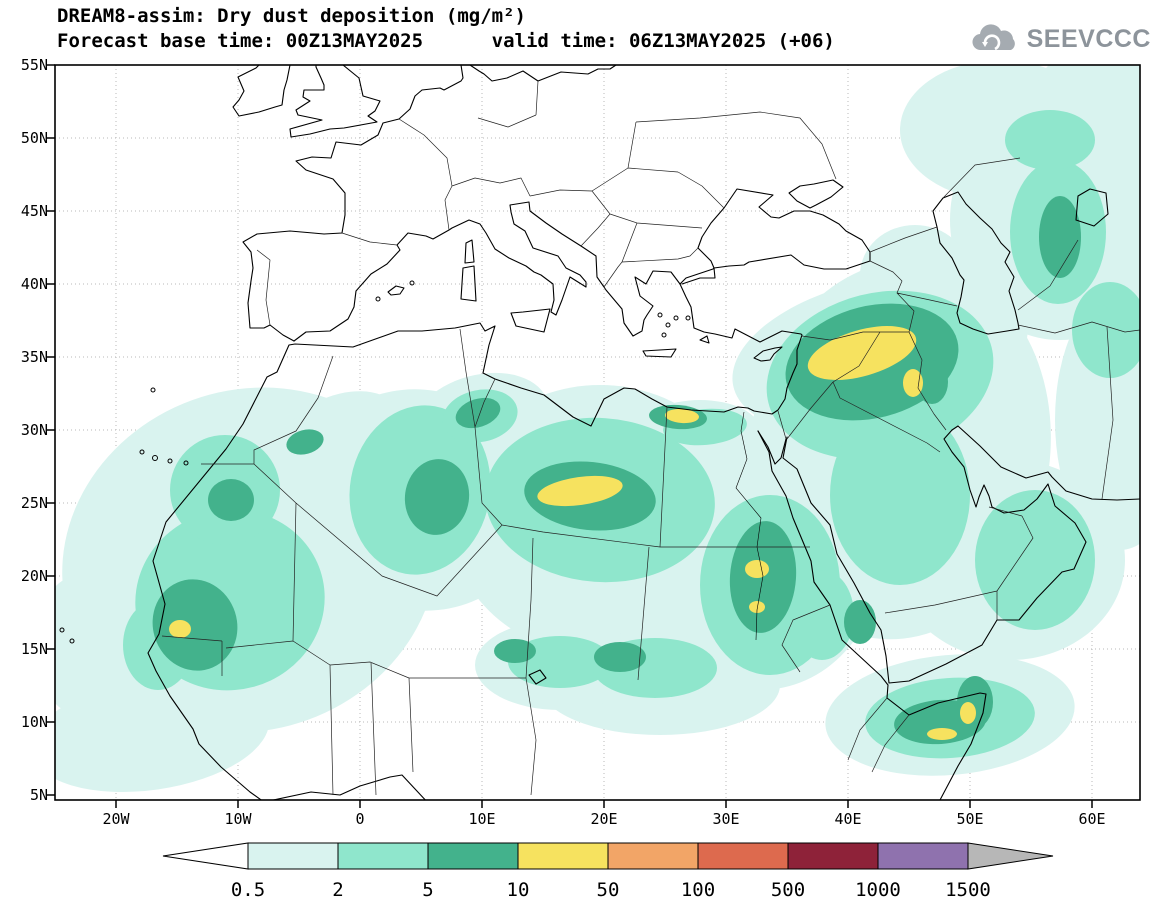  Describe the element at coordinates (34, 138) in the screenshot. I see `lat-tick-label: 50N` at that location.